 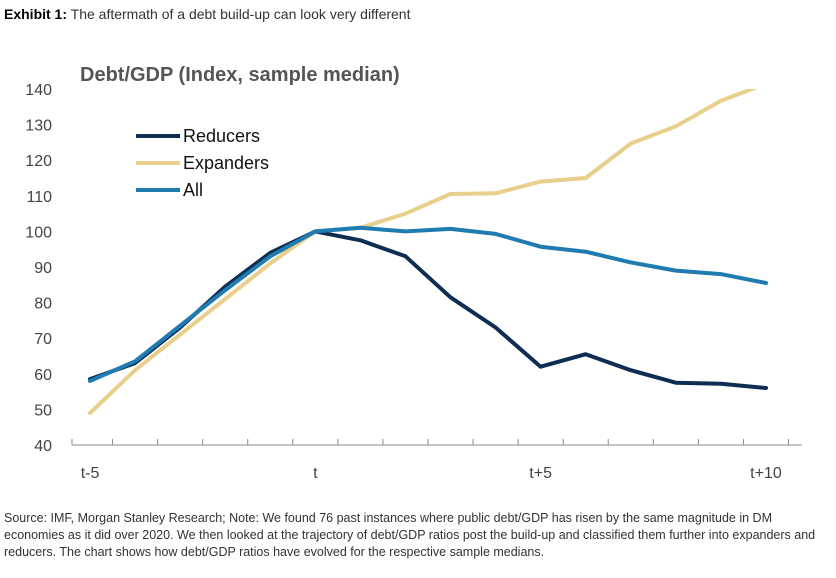 I want to click on legend-label-all: All, so click(x=193, y=190).